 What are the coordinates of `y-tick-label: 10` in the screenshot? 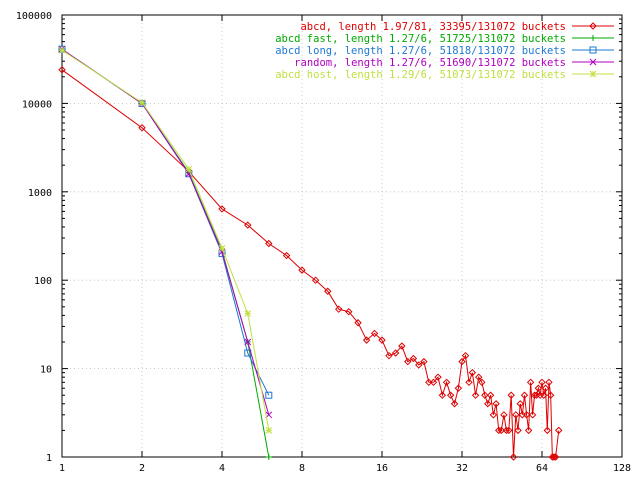 It's located at (46, 370).